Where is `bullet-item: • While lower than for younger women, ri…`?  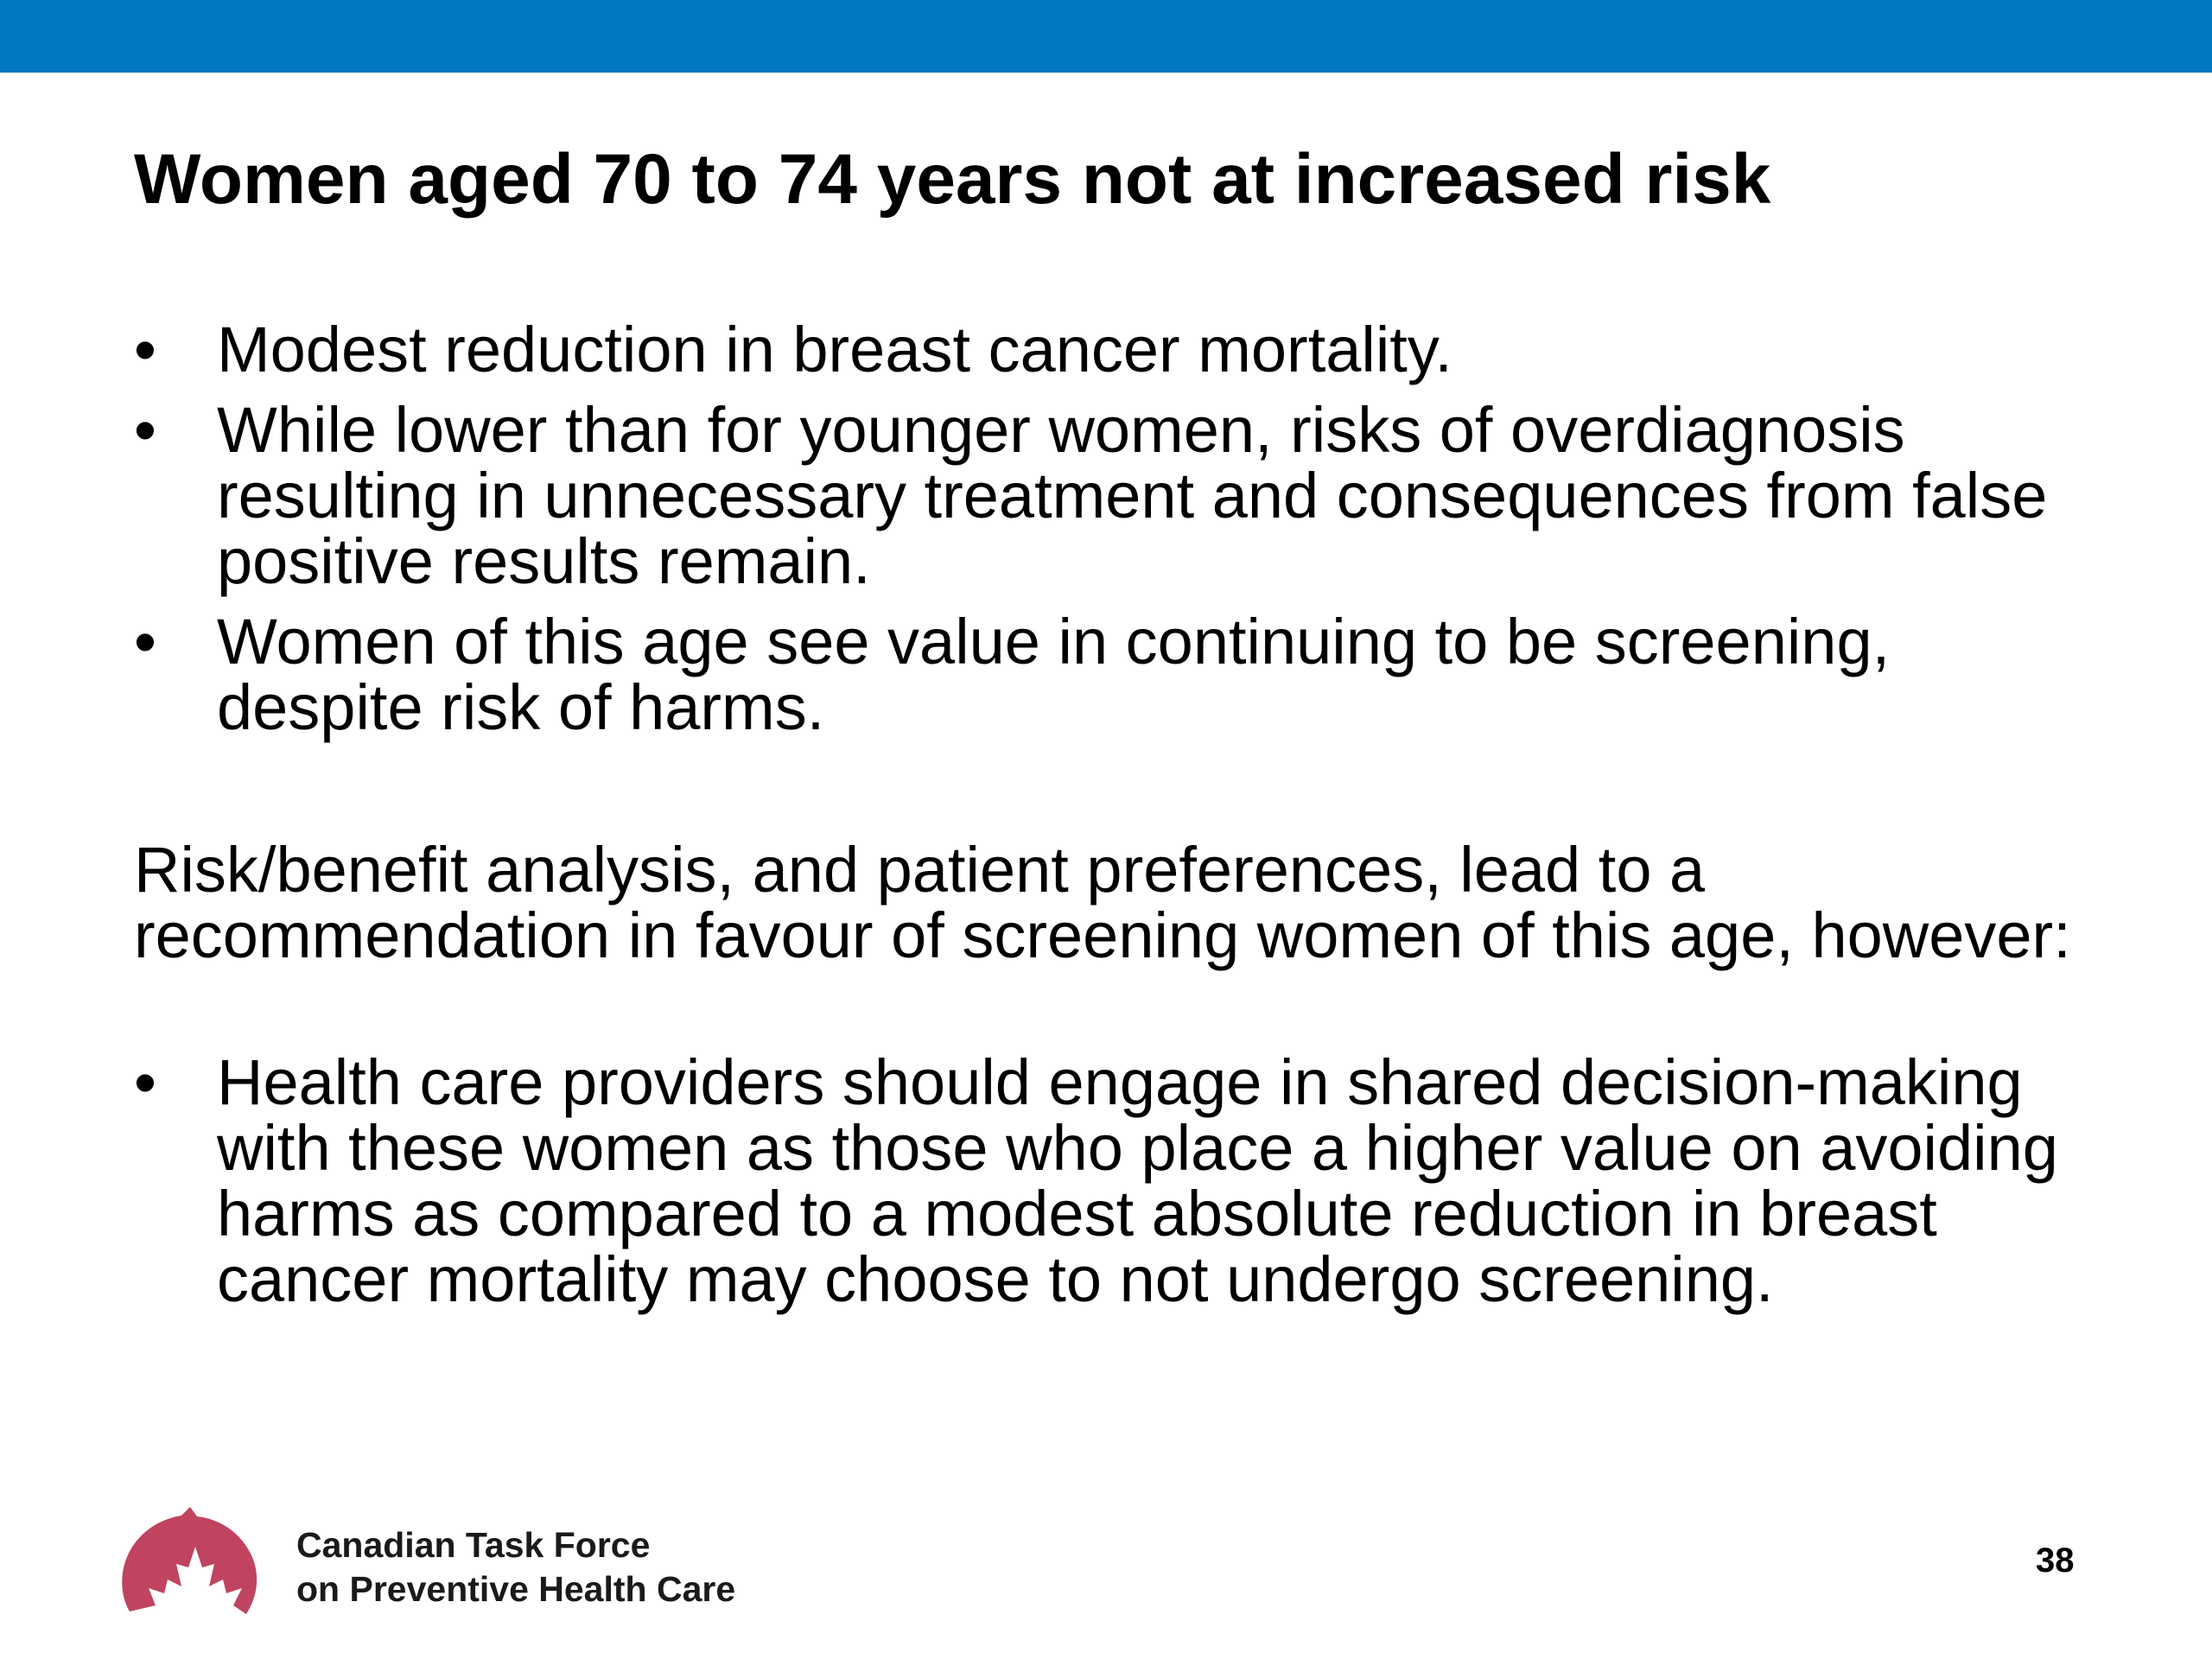
bullet-item: • While lower than for younger women, ri… is located at coordinates (1110, 495).